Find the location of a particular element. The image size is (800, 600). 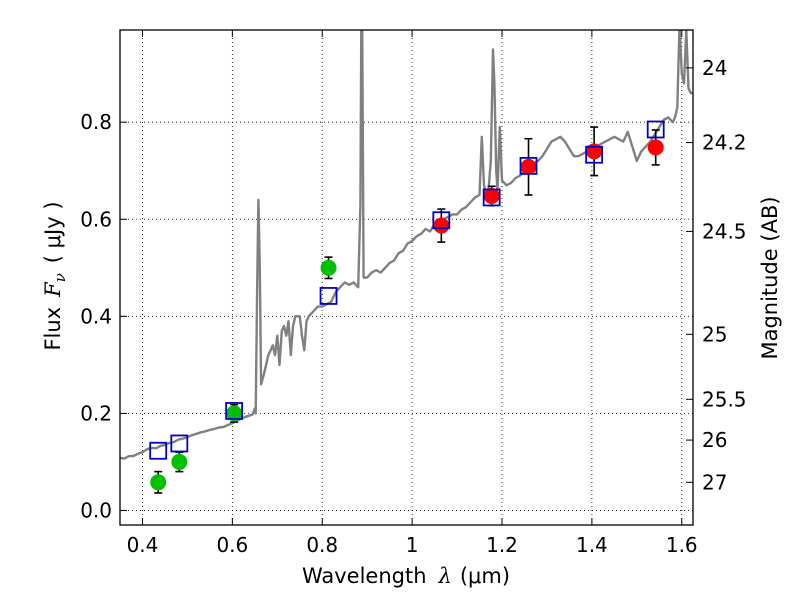

y2-tick-label: 25.5 is located at coordinates (724, 399).